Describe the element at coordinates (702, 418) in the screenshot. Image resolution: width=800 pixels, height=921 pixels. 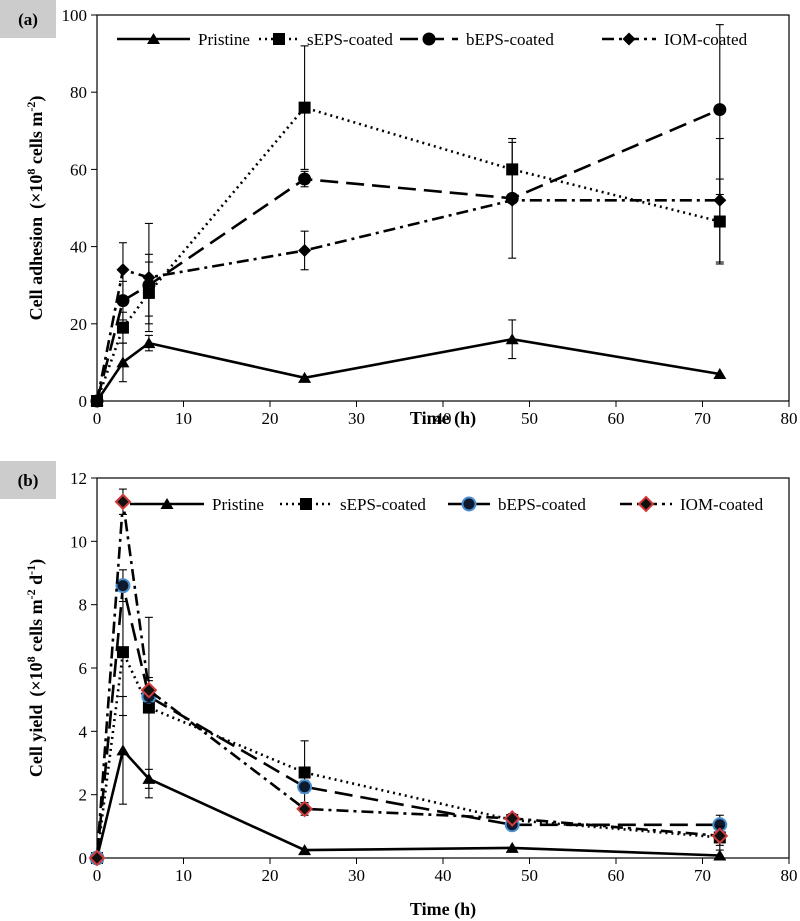
I see `x-tick-label: 70` at that location.